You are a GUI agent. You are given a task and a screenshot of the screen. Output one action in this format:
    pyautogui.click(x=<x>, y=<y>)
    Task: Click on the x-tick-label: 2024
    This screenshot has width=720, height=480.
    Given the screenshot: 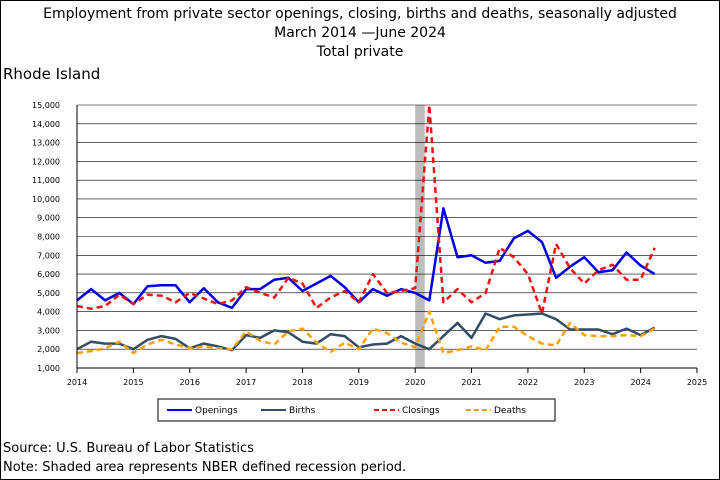 What is the action you would take?
    pyautogui.click(x=640, y=382)
    